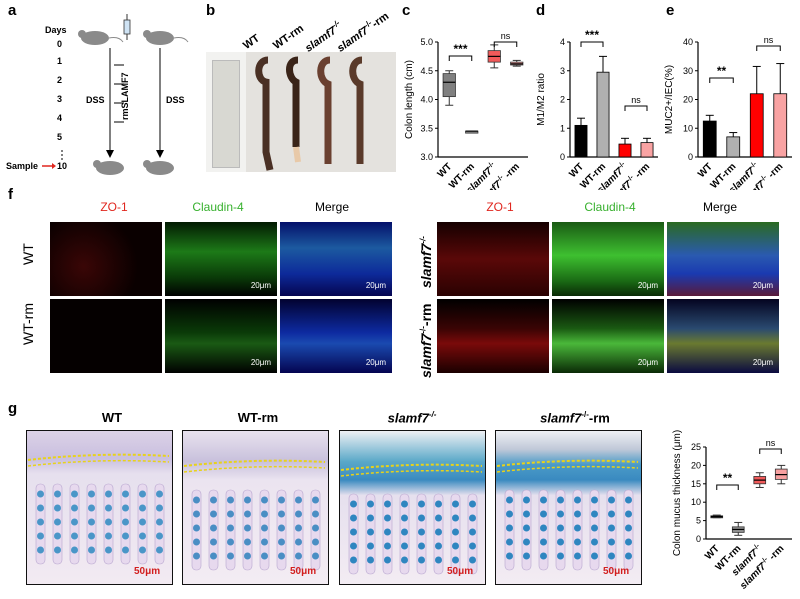 The height and width of the screenshot is (599, 800). Describe the element at coordinates (460, 571) in the screenshot. I see `histo-scale-slamf7: 50μm` at that location.